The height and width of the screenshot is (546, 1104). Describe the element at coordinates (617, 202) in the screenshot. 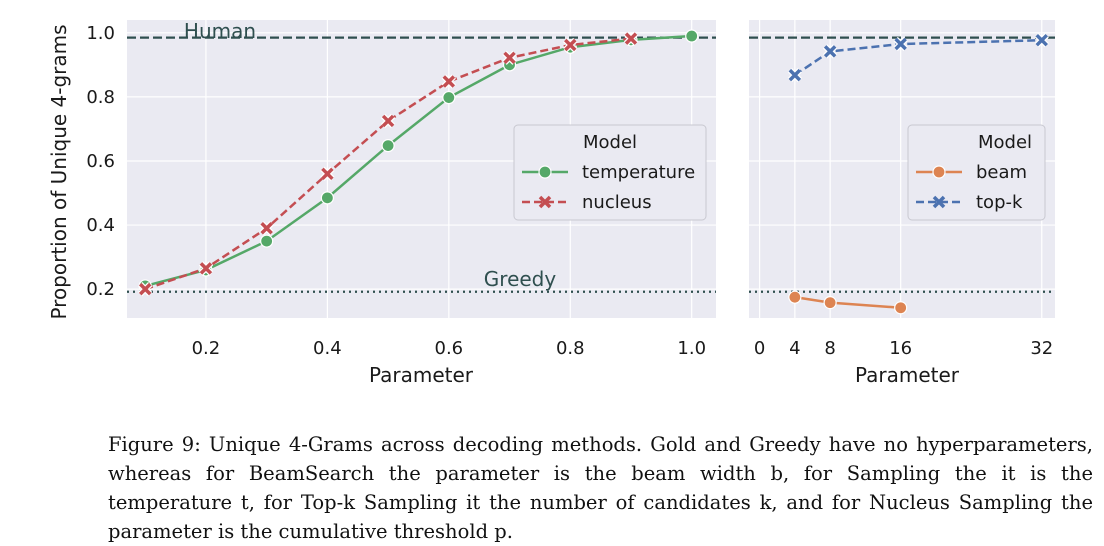

I see `legend-nucleus-label: nucleus` at that location.